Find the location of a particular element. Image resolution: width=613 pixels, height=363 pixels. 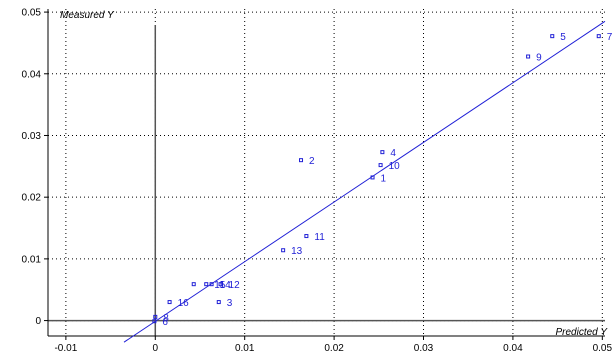

x-tick-label: 0.03 is located at coordinates (424, 348).